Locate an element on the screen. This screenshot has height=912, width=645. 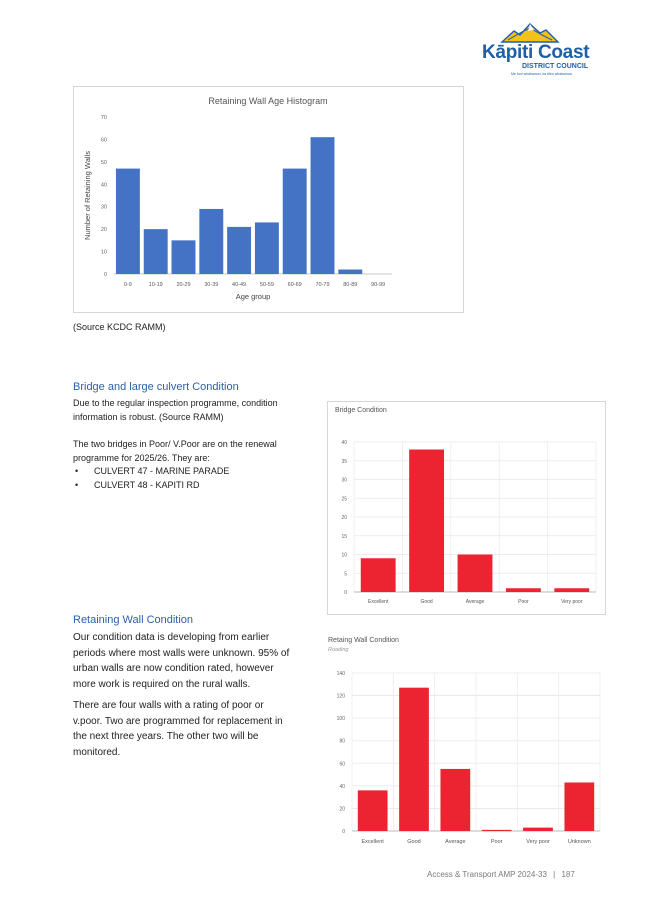
chart-title: Retaing Wall Condition is located at coordinates (363, 640).